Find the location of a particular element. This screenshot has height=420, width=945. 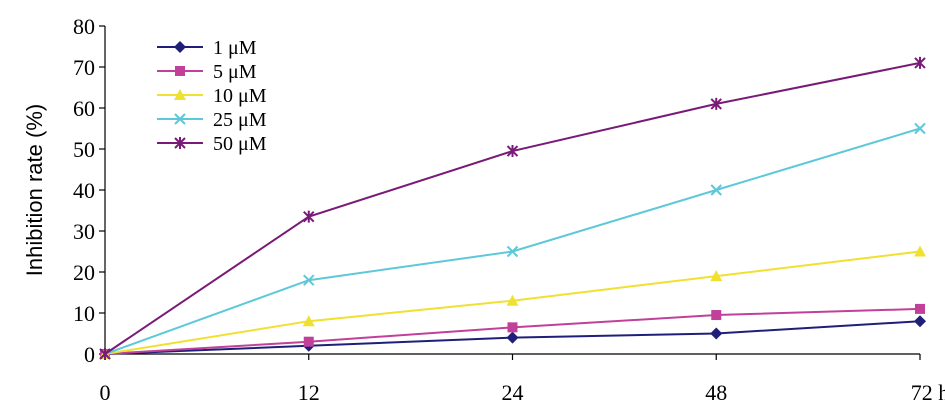

y-axis-title: Inhibition rate (%) is located at coordinates (34, 190).